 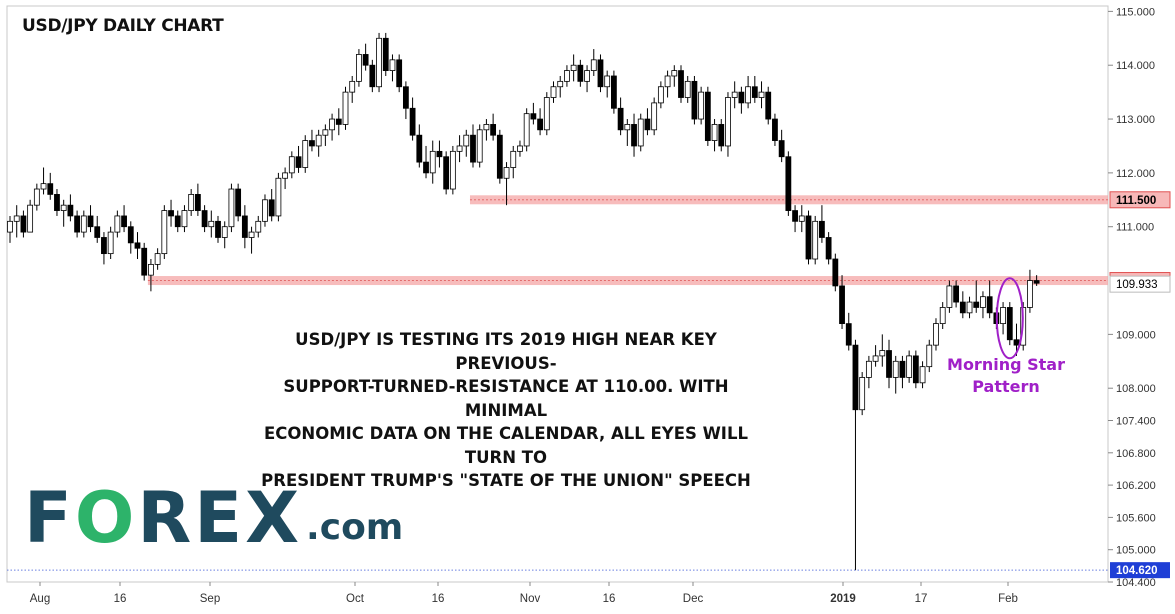 I want to click on y-tick-label: 111.000, so click(x=1135, y=228).